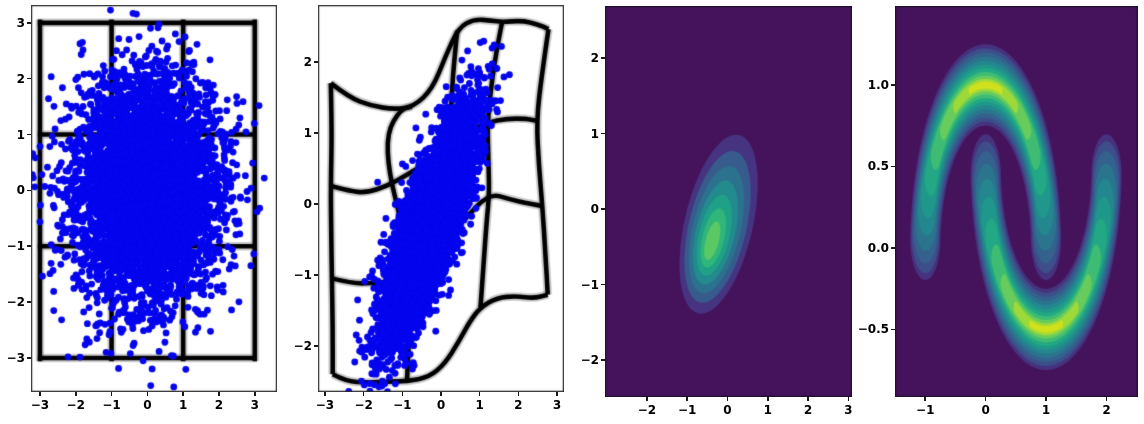  Describe the element at coordinates (873, 329) in the screenshot. I see `y-tick-label: −0.5` at that location.